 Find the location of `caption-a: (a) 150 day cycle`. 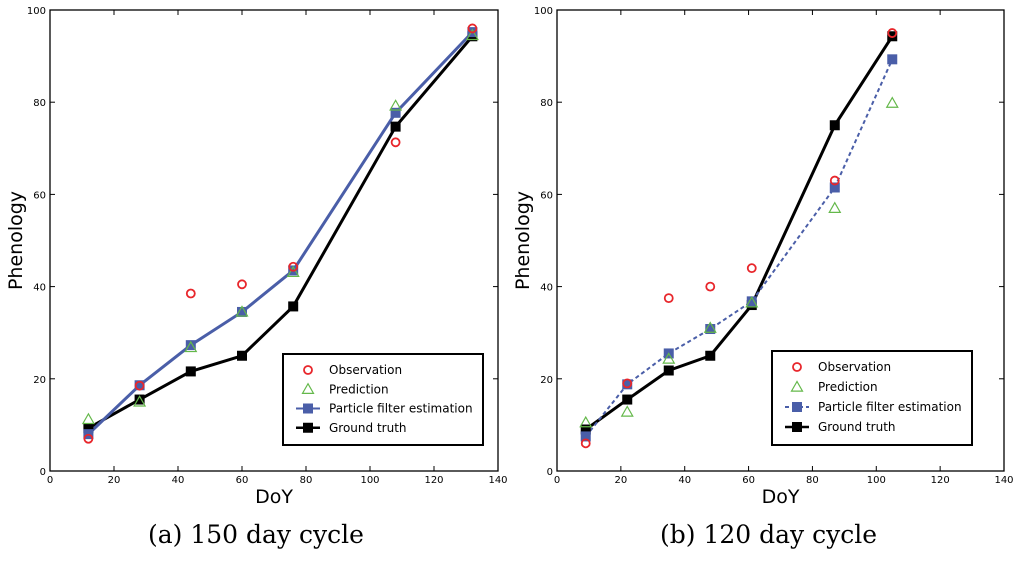

caption-a: (a) 150 day cycle is located at coordinates (256, 534).